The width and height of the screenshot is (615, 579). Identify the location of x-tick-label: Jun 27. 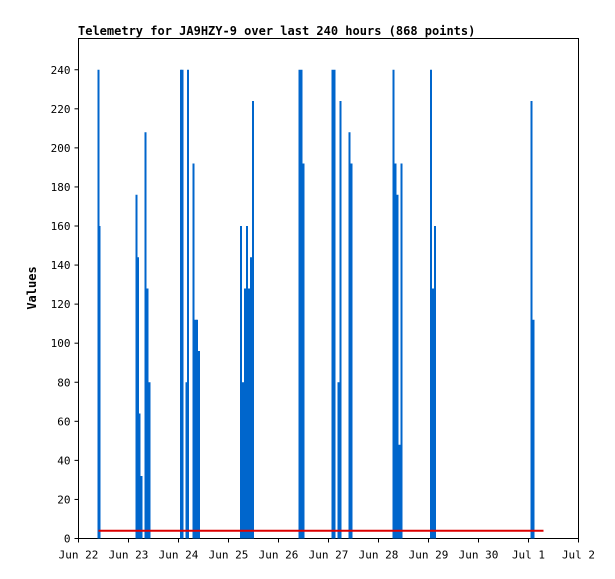
(329, 555).